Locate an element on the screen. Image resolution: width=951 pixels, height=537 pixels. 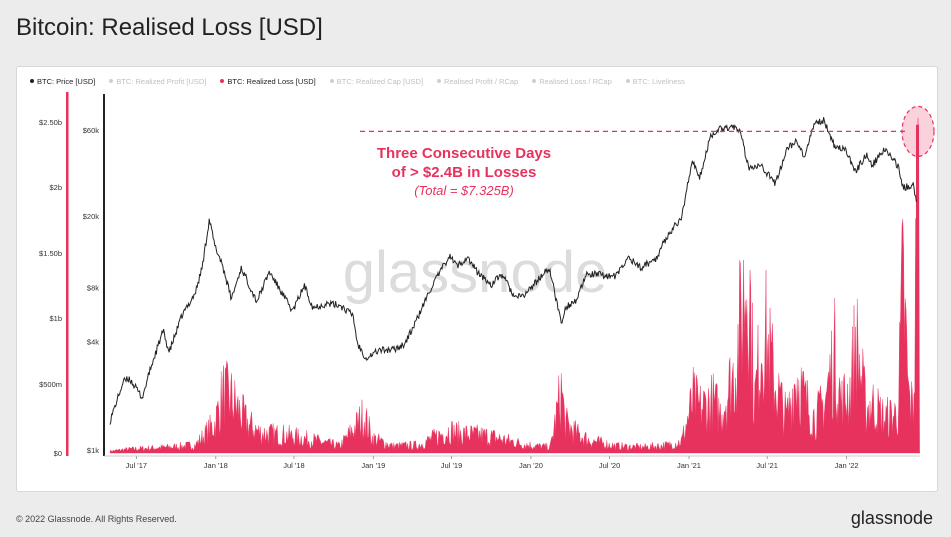
legend-item: BTC: Realized Cap [USD] is located at coordinates (376, 81).